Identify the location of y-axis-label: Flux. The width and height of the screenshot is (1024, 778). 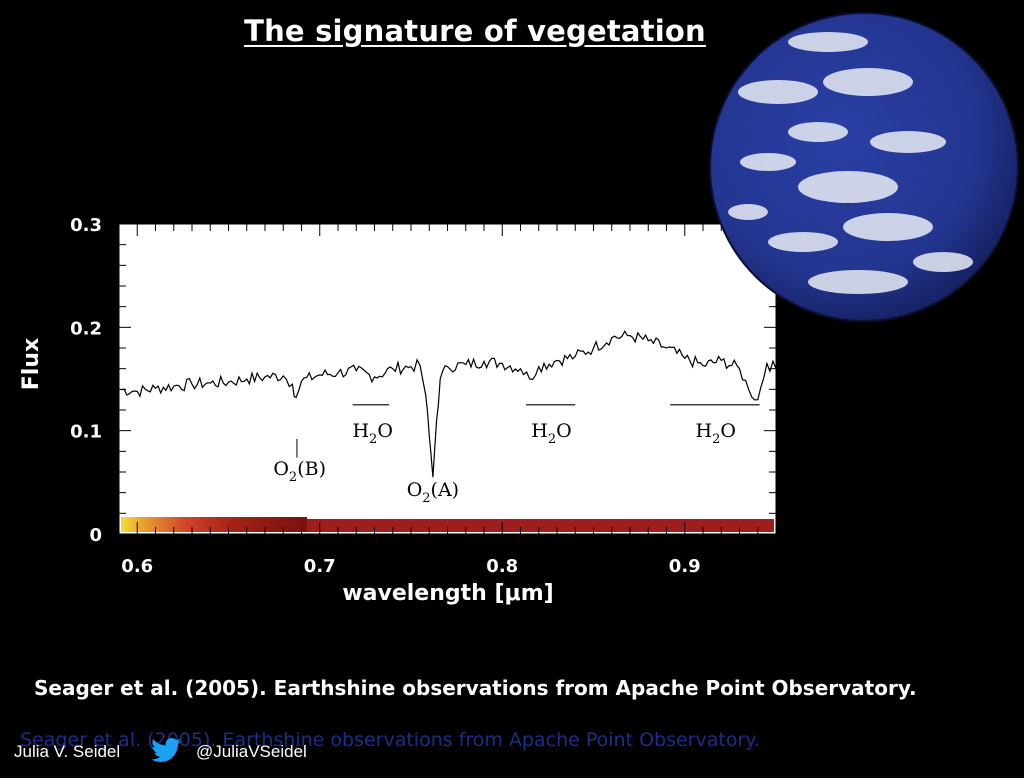
(31, 364).